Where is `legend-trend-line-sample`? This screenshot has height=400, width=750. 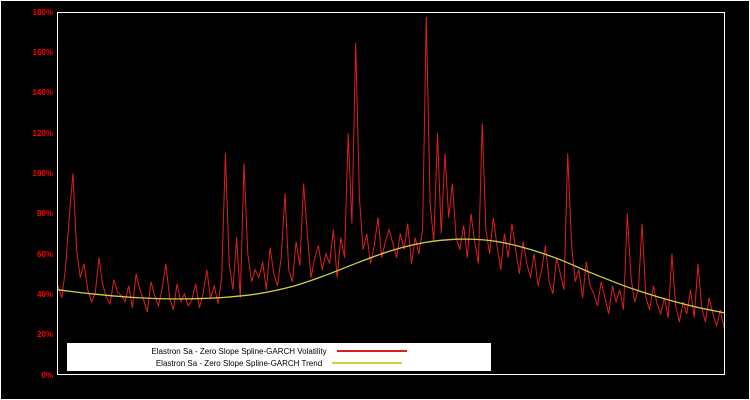
legend-trend-line-sample is located at coordinates (367, 363).